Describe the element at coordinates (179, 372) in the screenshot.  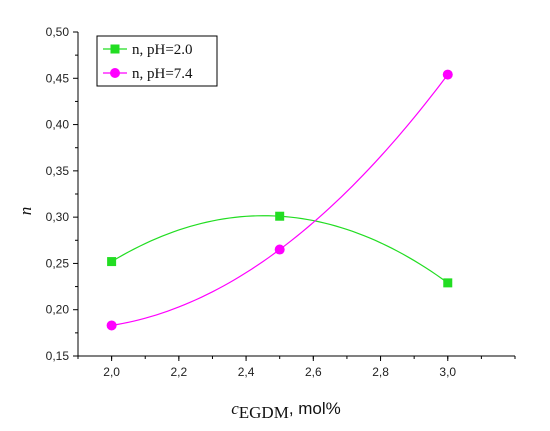
I see `x-tick-label: 2,2` at that location.